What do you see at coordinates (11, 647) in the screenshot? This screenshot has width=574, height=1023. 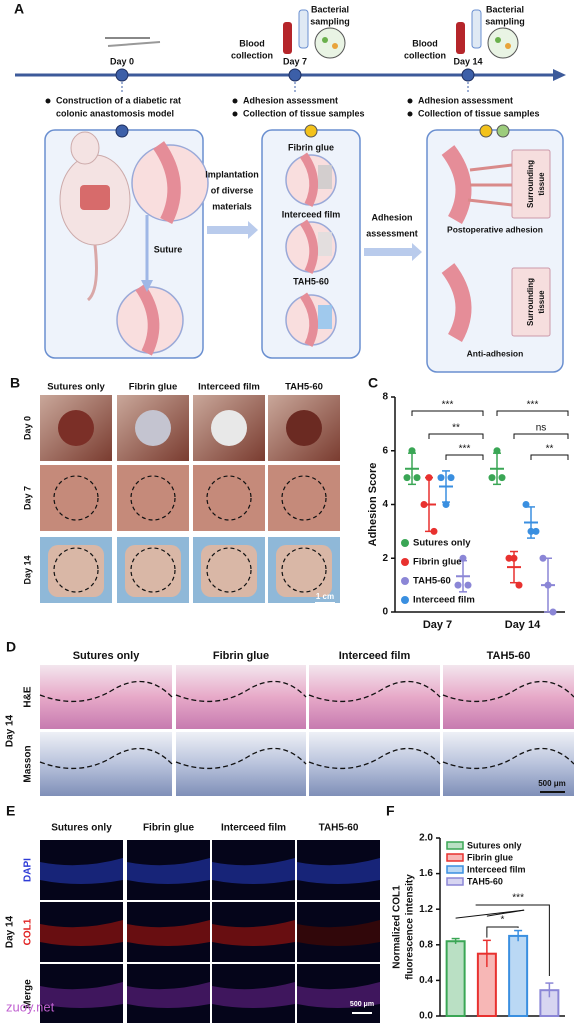 I see `panel-label: D` at bounding box center [11, 647].